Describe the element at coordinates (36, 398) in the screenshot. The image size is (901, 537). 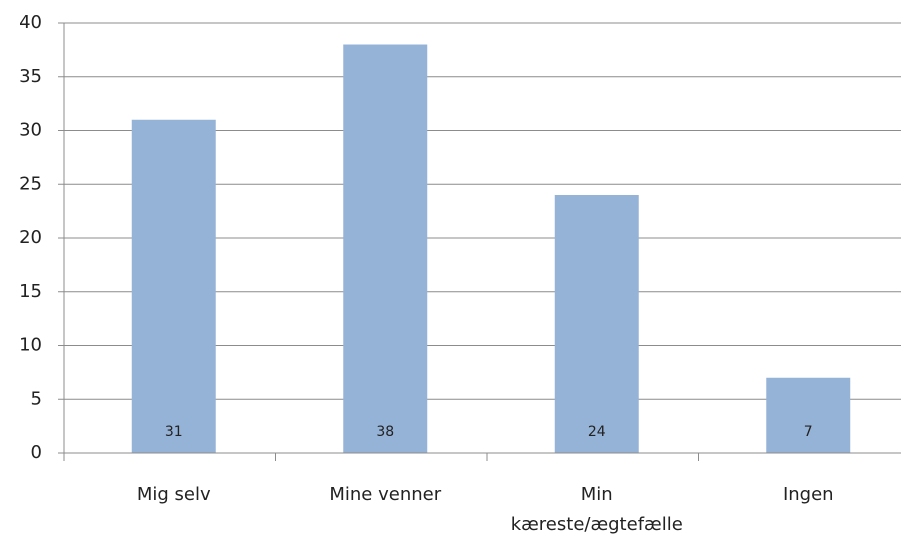
I see `y-tick-label: 5` at that location.